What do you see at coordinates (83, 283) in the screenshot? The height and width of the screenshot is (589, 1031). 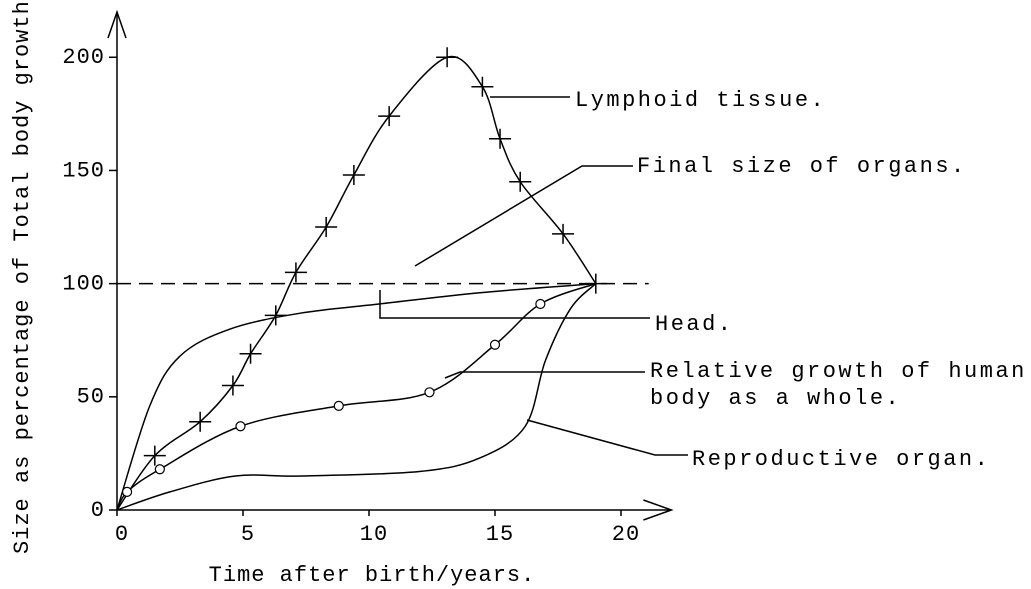 I see `y-tick-label: 100` at bounding box center [83, 283].